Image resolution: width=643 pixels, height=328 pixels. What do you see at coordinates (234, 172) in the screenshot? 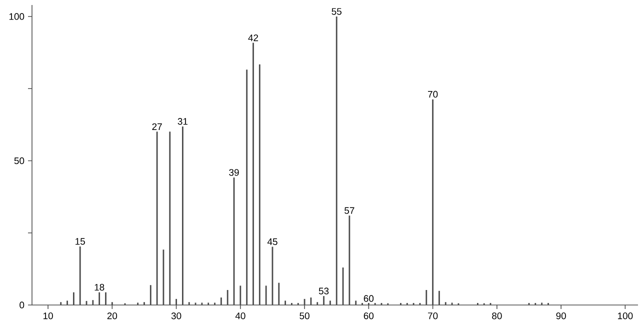
I see `annotation: 39` at bounding box center [234, 172].